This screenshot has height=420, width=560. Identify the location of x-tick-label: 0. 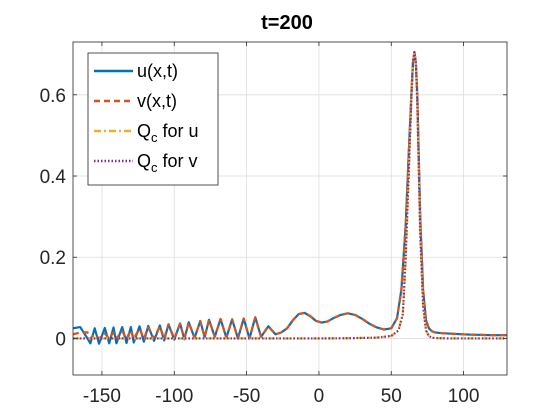
(319, 396).